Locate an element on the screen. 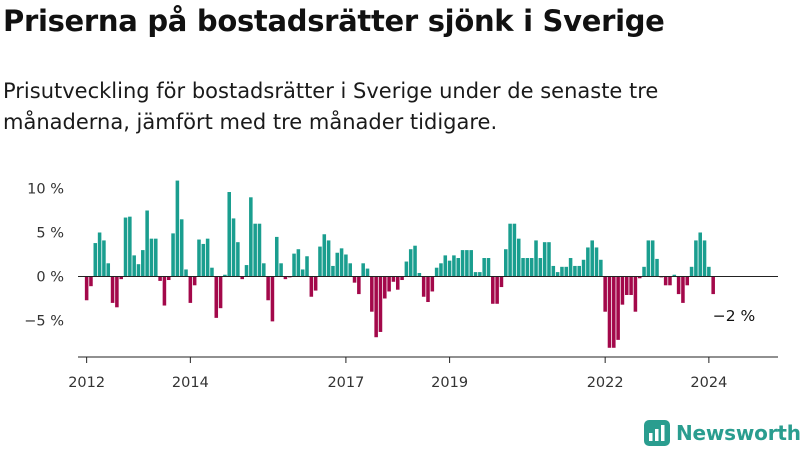 Image resolution: width=800 pixels, height=450 pixels. x-tick: 2017 is located at coordinates (345, 374).